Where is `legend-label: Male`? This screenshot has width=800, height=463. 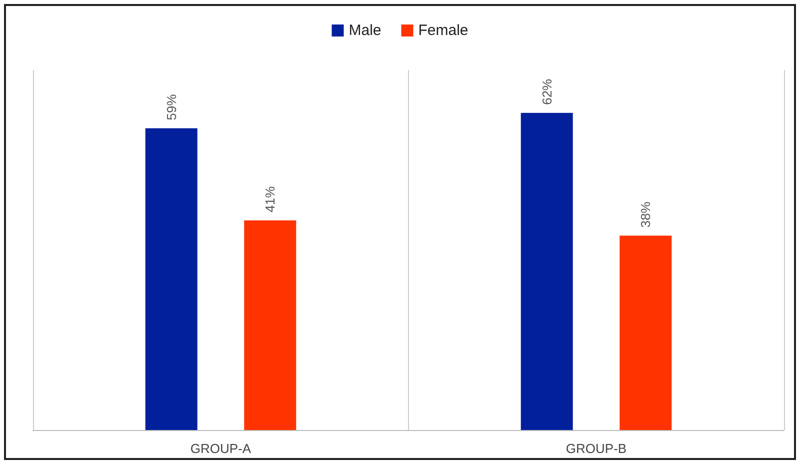 legend-label: Male is located at coordinates (365, 30).